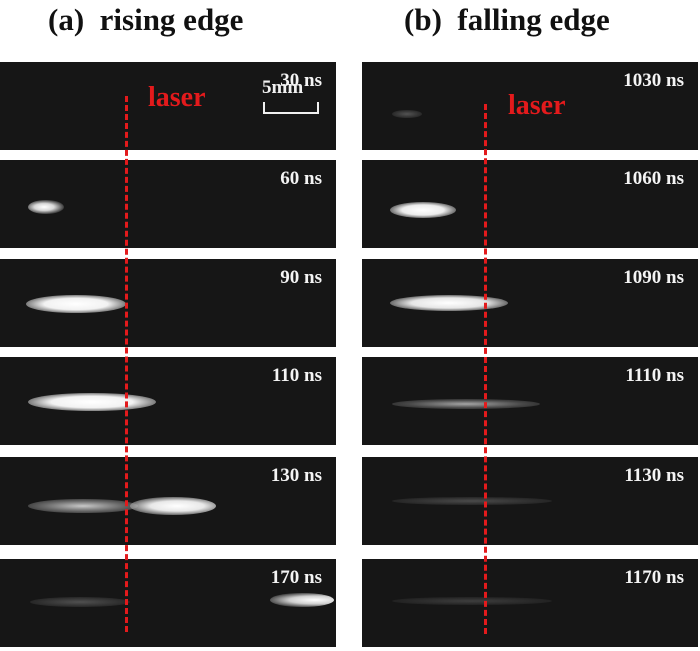 The width and height of the screenshot is (700, 651). I want to click on panel-b-6: 1170 ns, so click(530, 603).